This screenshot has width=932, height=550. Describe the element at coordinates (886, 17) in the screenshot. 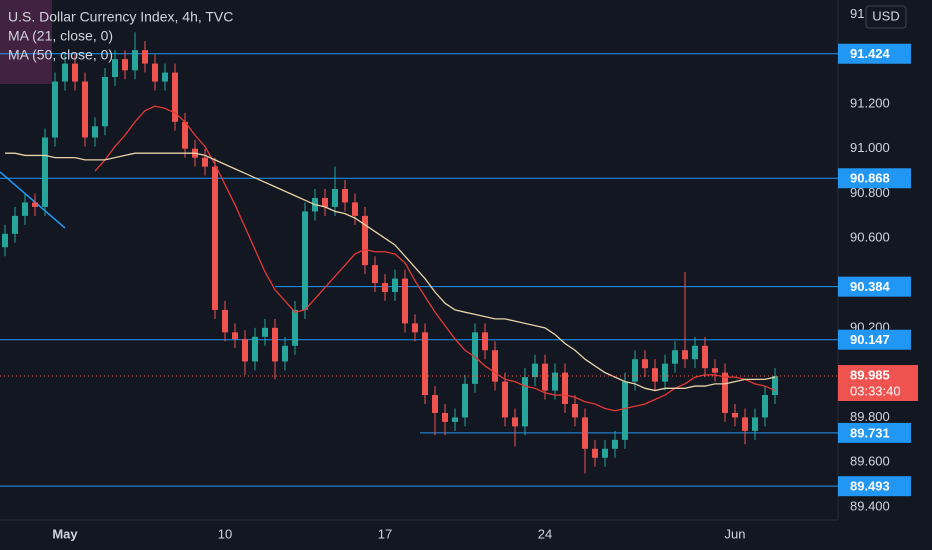

I see `currency-badge` at that location.